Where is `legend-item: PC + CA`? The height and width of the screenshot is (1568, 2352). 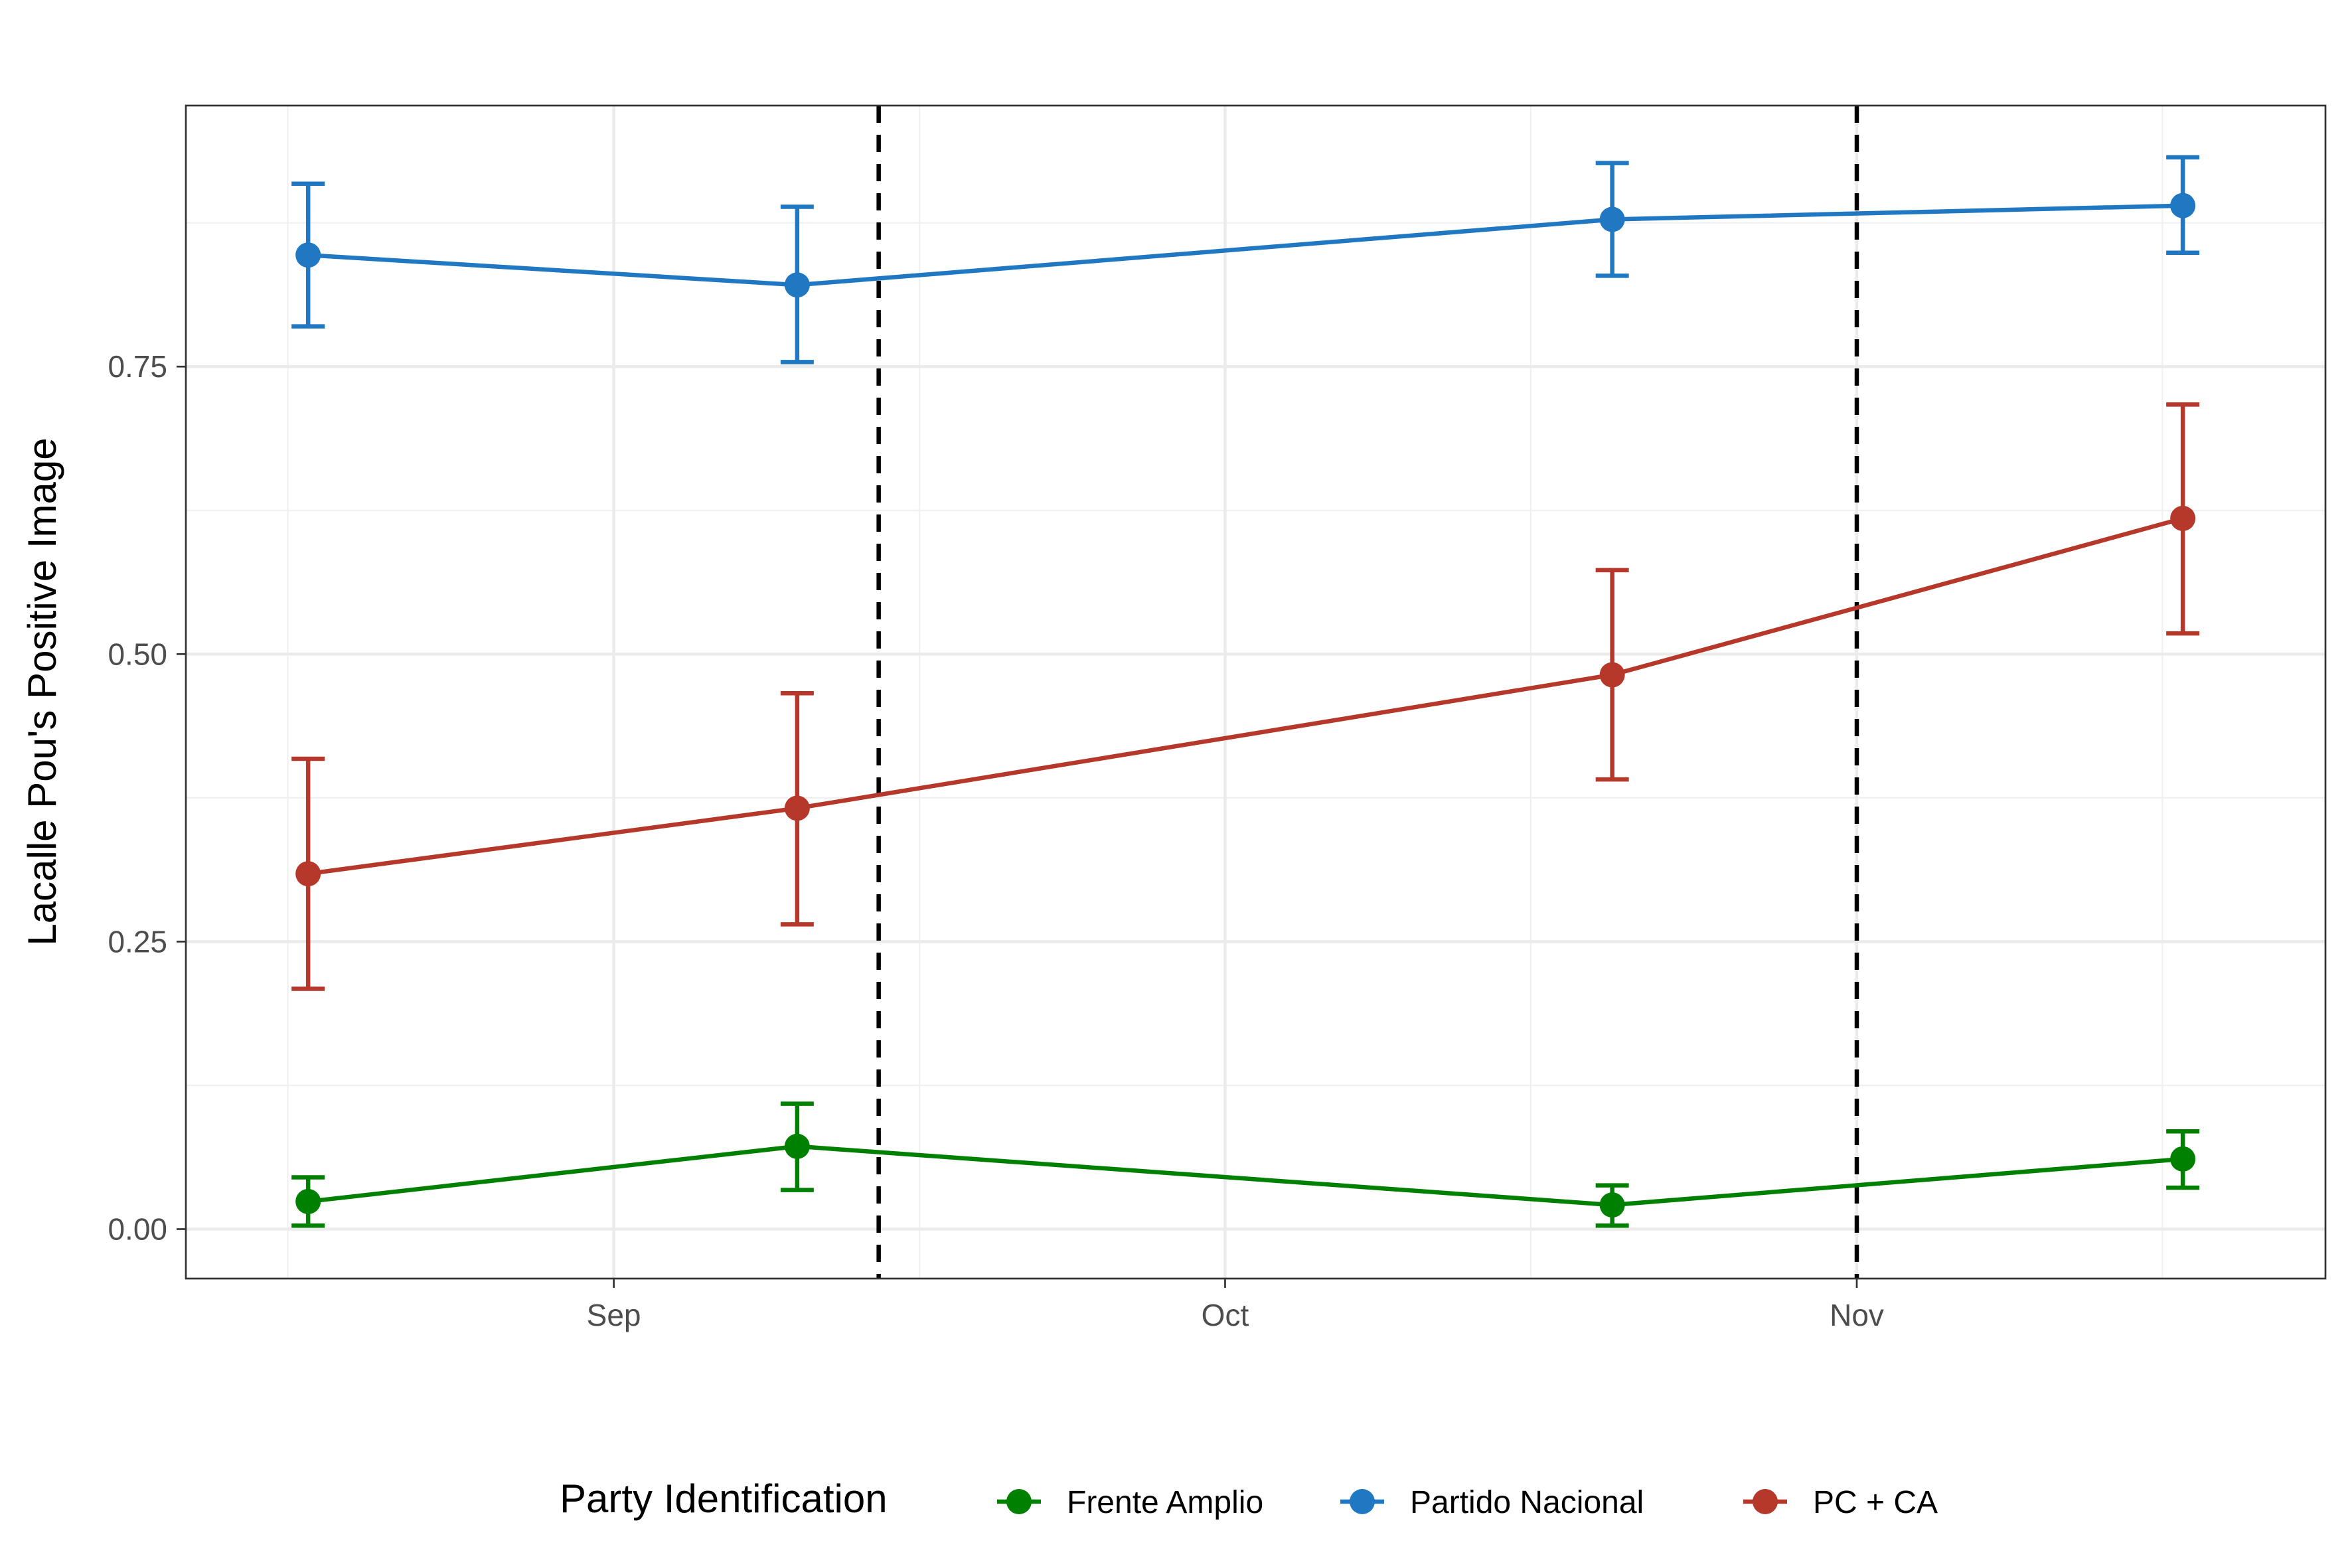 legend-item: PC + CA is located at coordinates (1840, 1503).